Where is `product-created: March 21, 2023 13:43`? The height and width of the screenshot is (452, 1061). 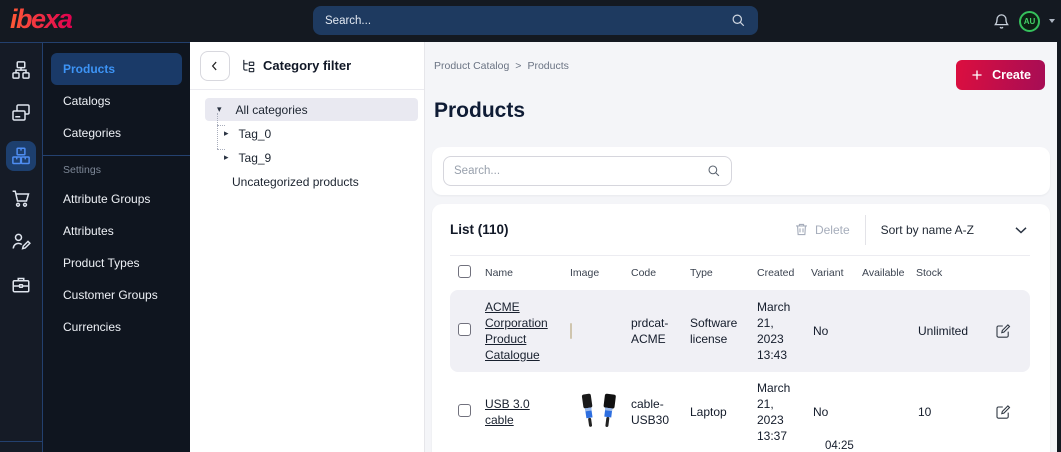 product-created: March 21, 2023 13:43 is located at coordinates (774, 331).